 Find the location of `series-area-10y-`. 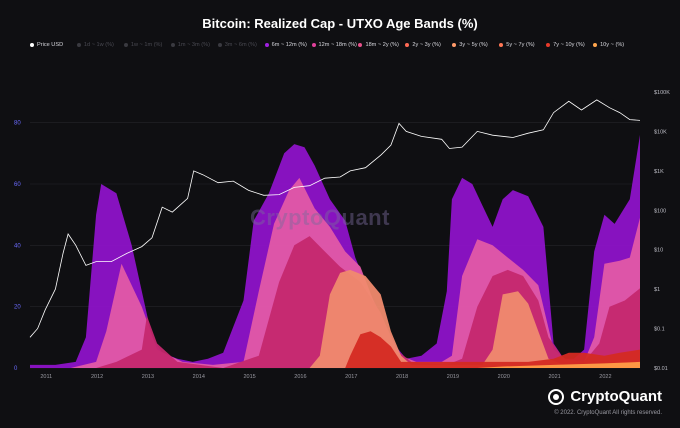

series-area-10y- is located at coordinates (335, 364).